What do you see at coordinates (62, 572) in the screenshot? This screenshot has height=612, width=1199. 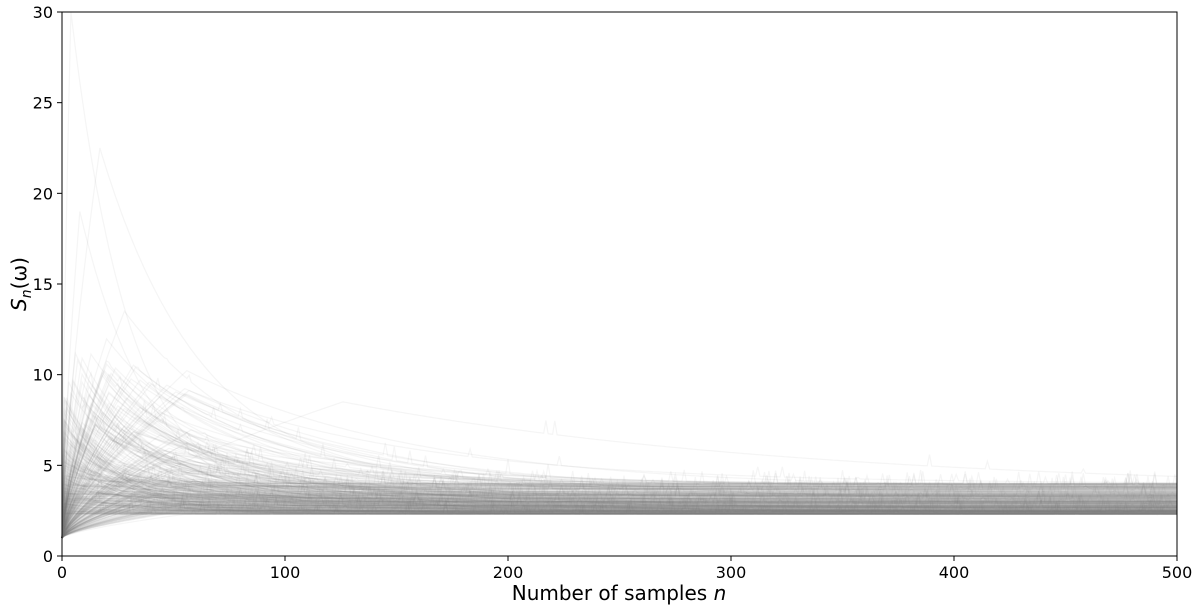 I see `x-tick-label: 0` at bounding box center [62, 572].